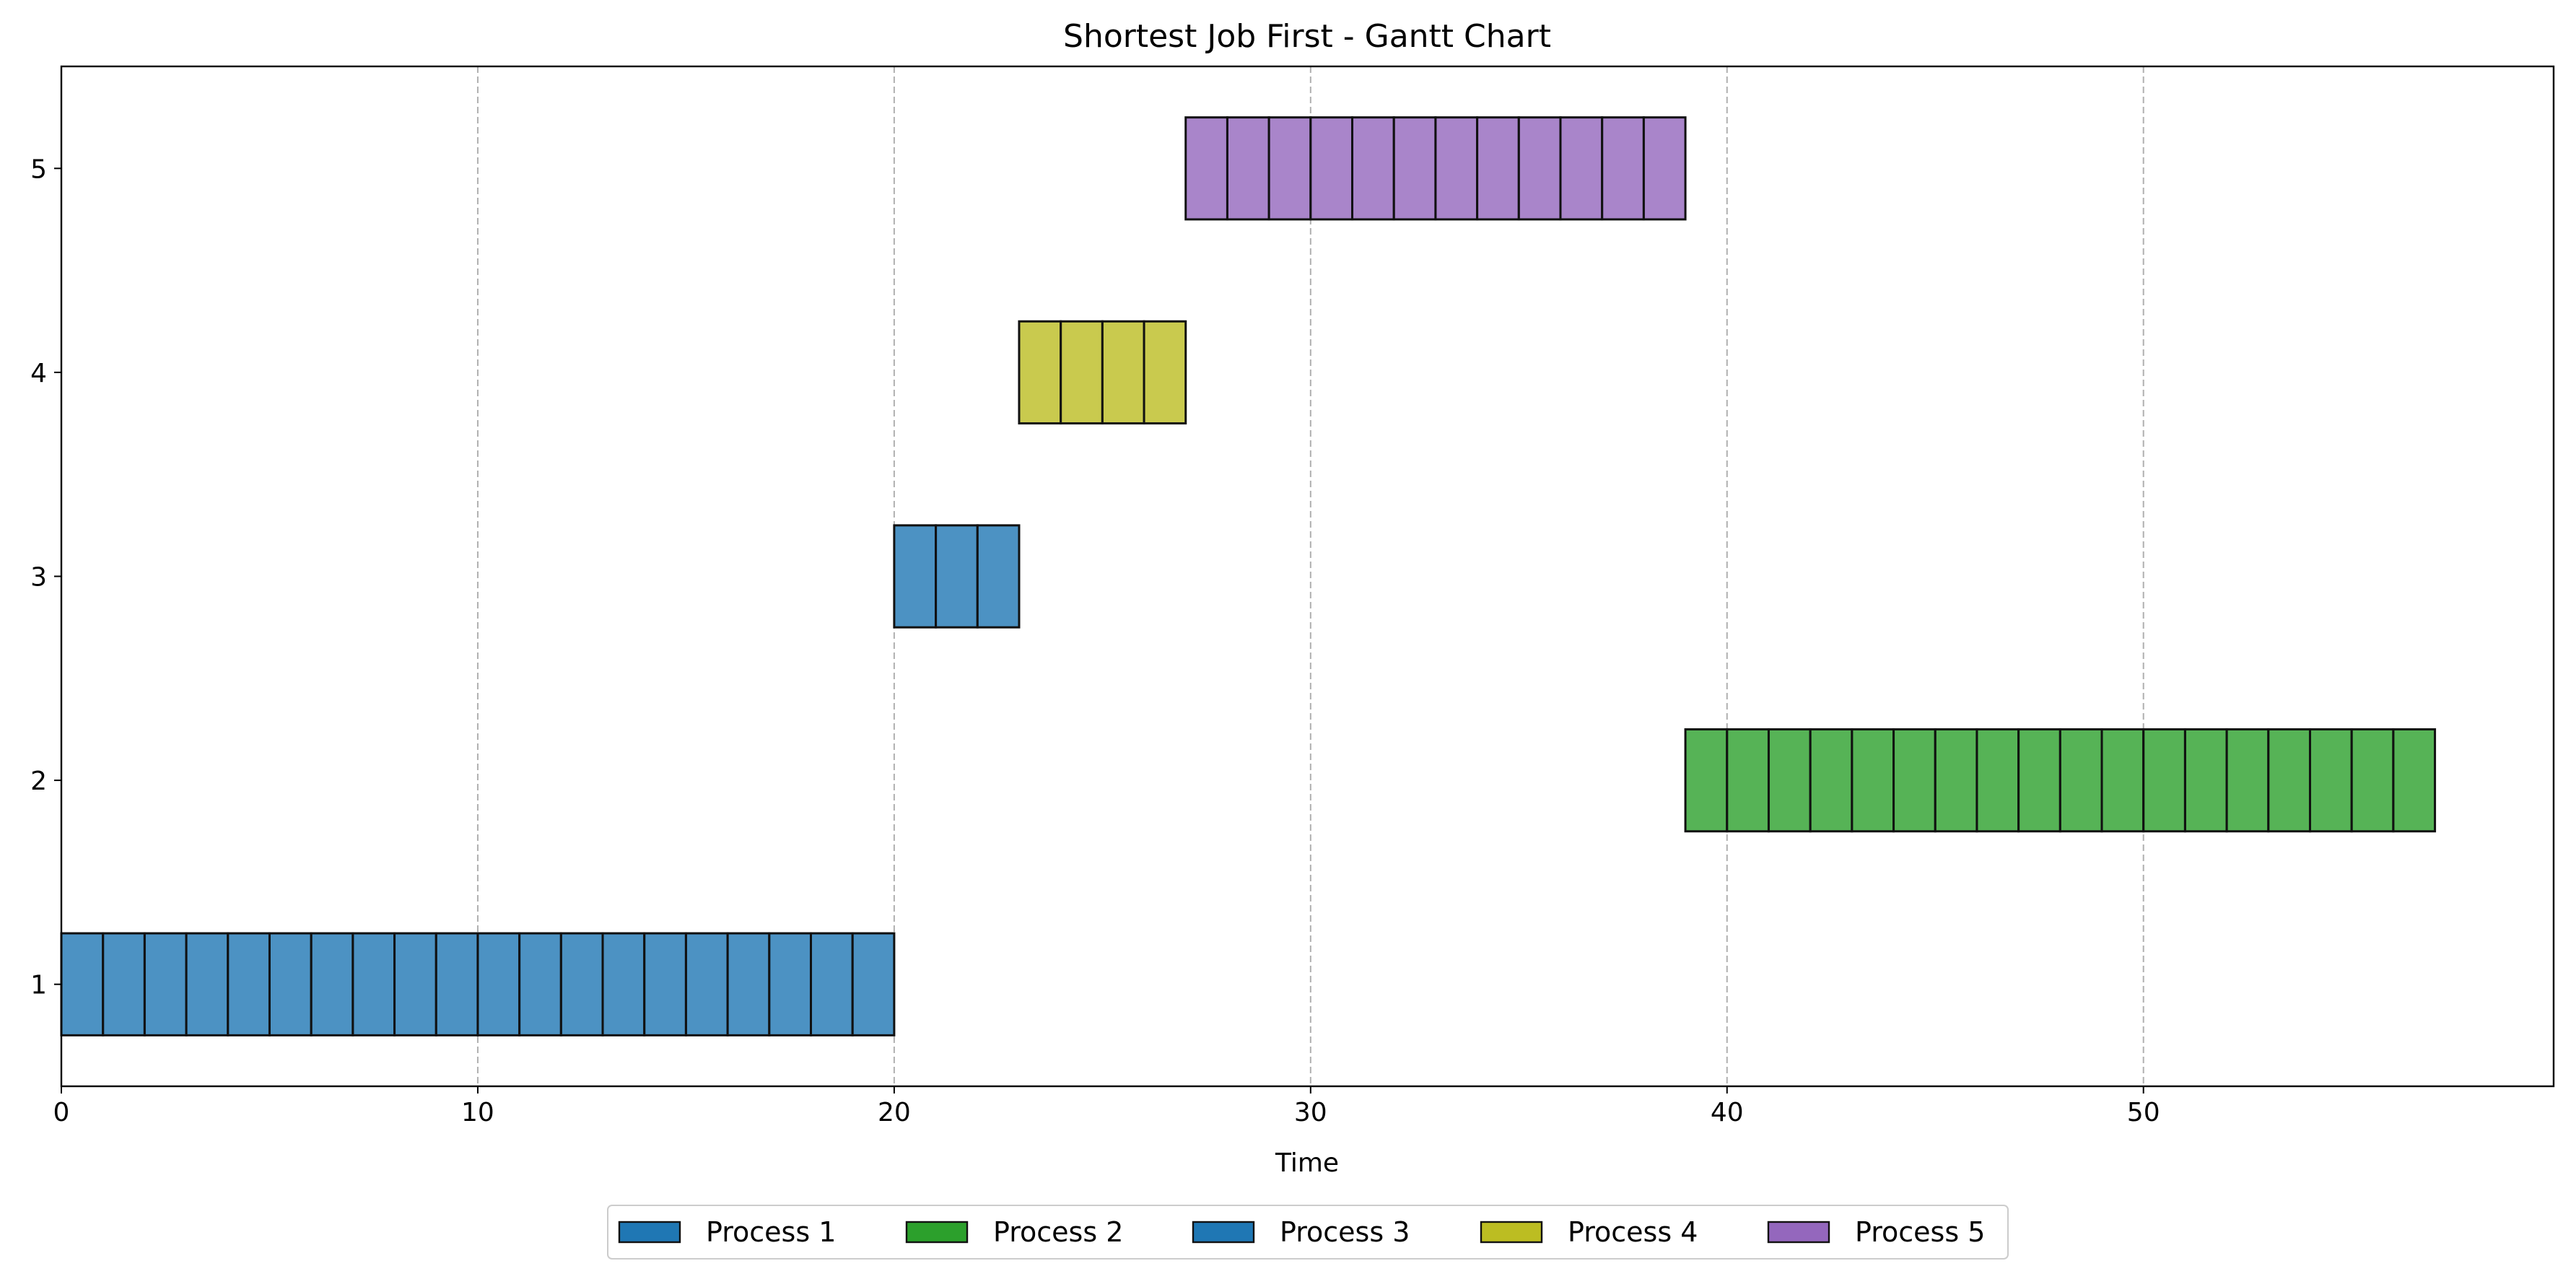 The image size is (2576, 1279). What do you see at coordinates (665, 984) in the screenshot?
I see `bar-cell-process-1-t14` at bounding box center [665, 984].